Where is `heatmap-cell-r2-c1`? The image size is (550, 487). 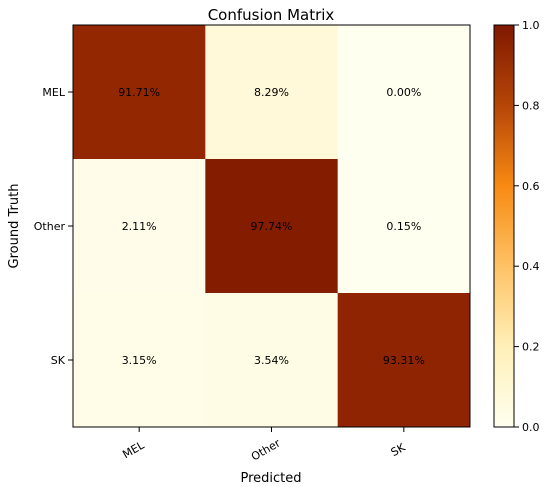 heatmap-cell-r2-c1 is located at coordinates (272, 360).